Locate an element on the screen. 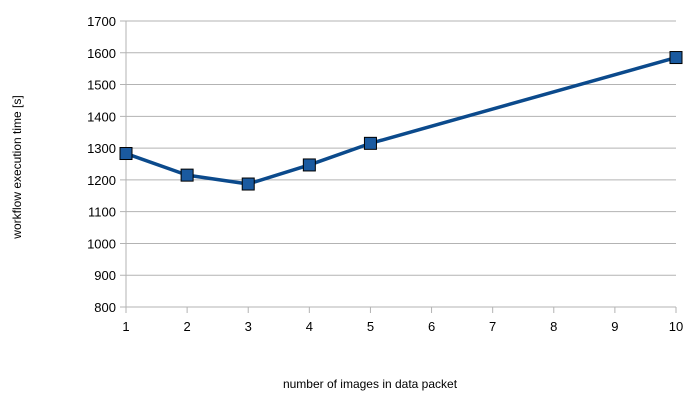 The image size is (683, 394). x-tick-label: 7 is located at coordinates (492, 326).